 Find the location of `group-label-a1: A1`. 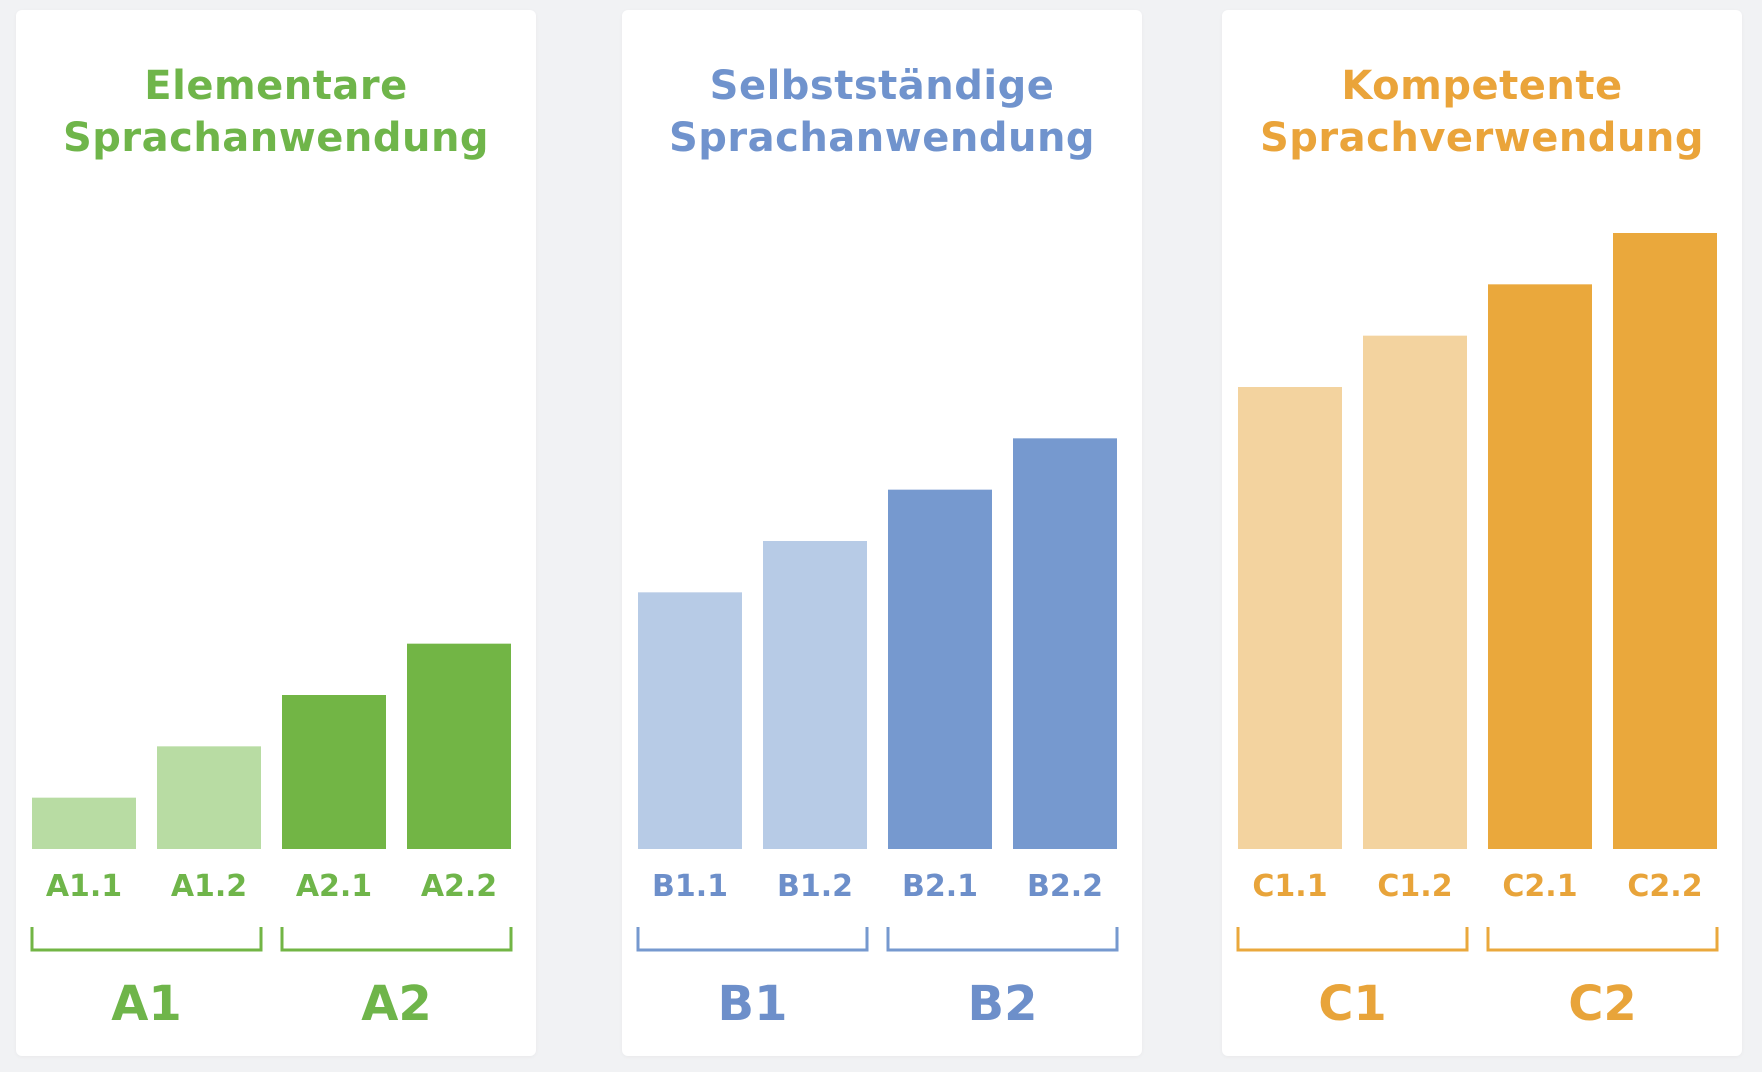

group-label-a1: A1 is located at coordinates (146, 1004).